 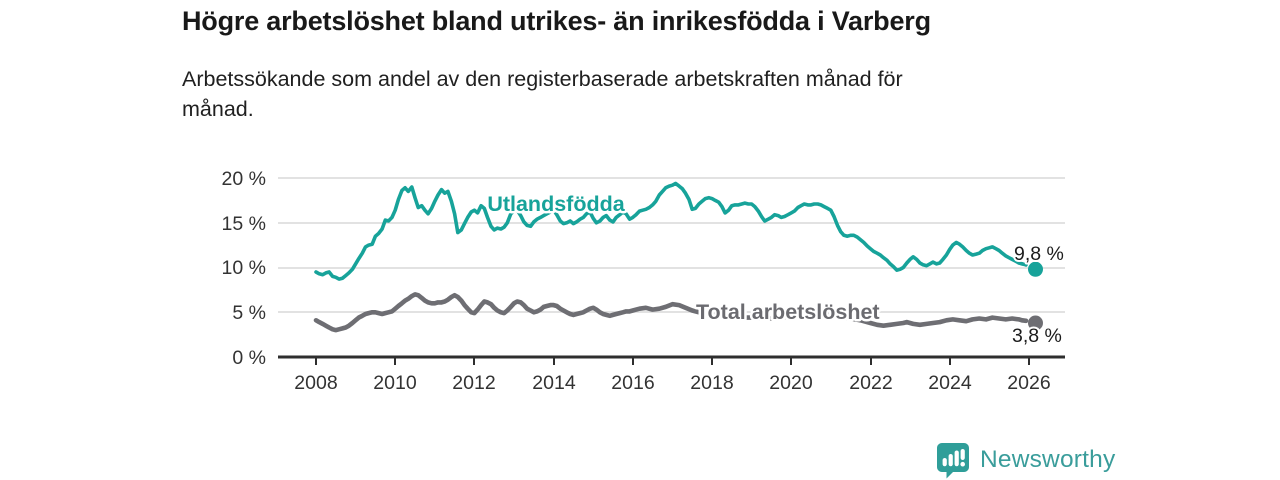 What do you see at coordinates (950, 383) in the screenshot?
I see `x-tick-label: 2024` at bounding box center [950, 383].